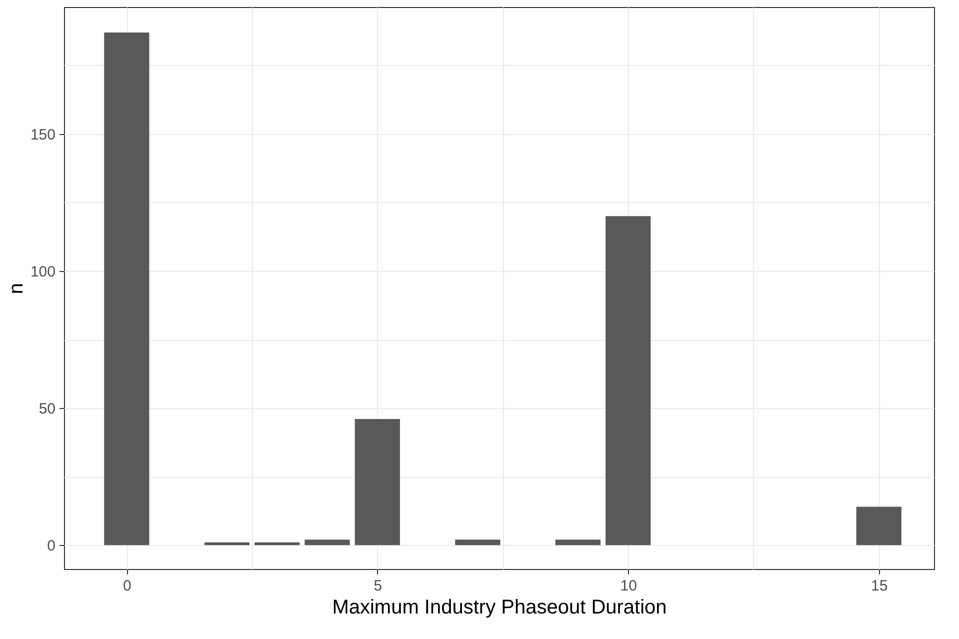  I want to click on x-tick-label: 10, so click(628, 586).